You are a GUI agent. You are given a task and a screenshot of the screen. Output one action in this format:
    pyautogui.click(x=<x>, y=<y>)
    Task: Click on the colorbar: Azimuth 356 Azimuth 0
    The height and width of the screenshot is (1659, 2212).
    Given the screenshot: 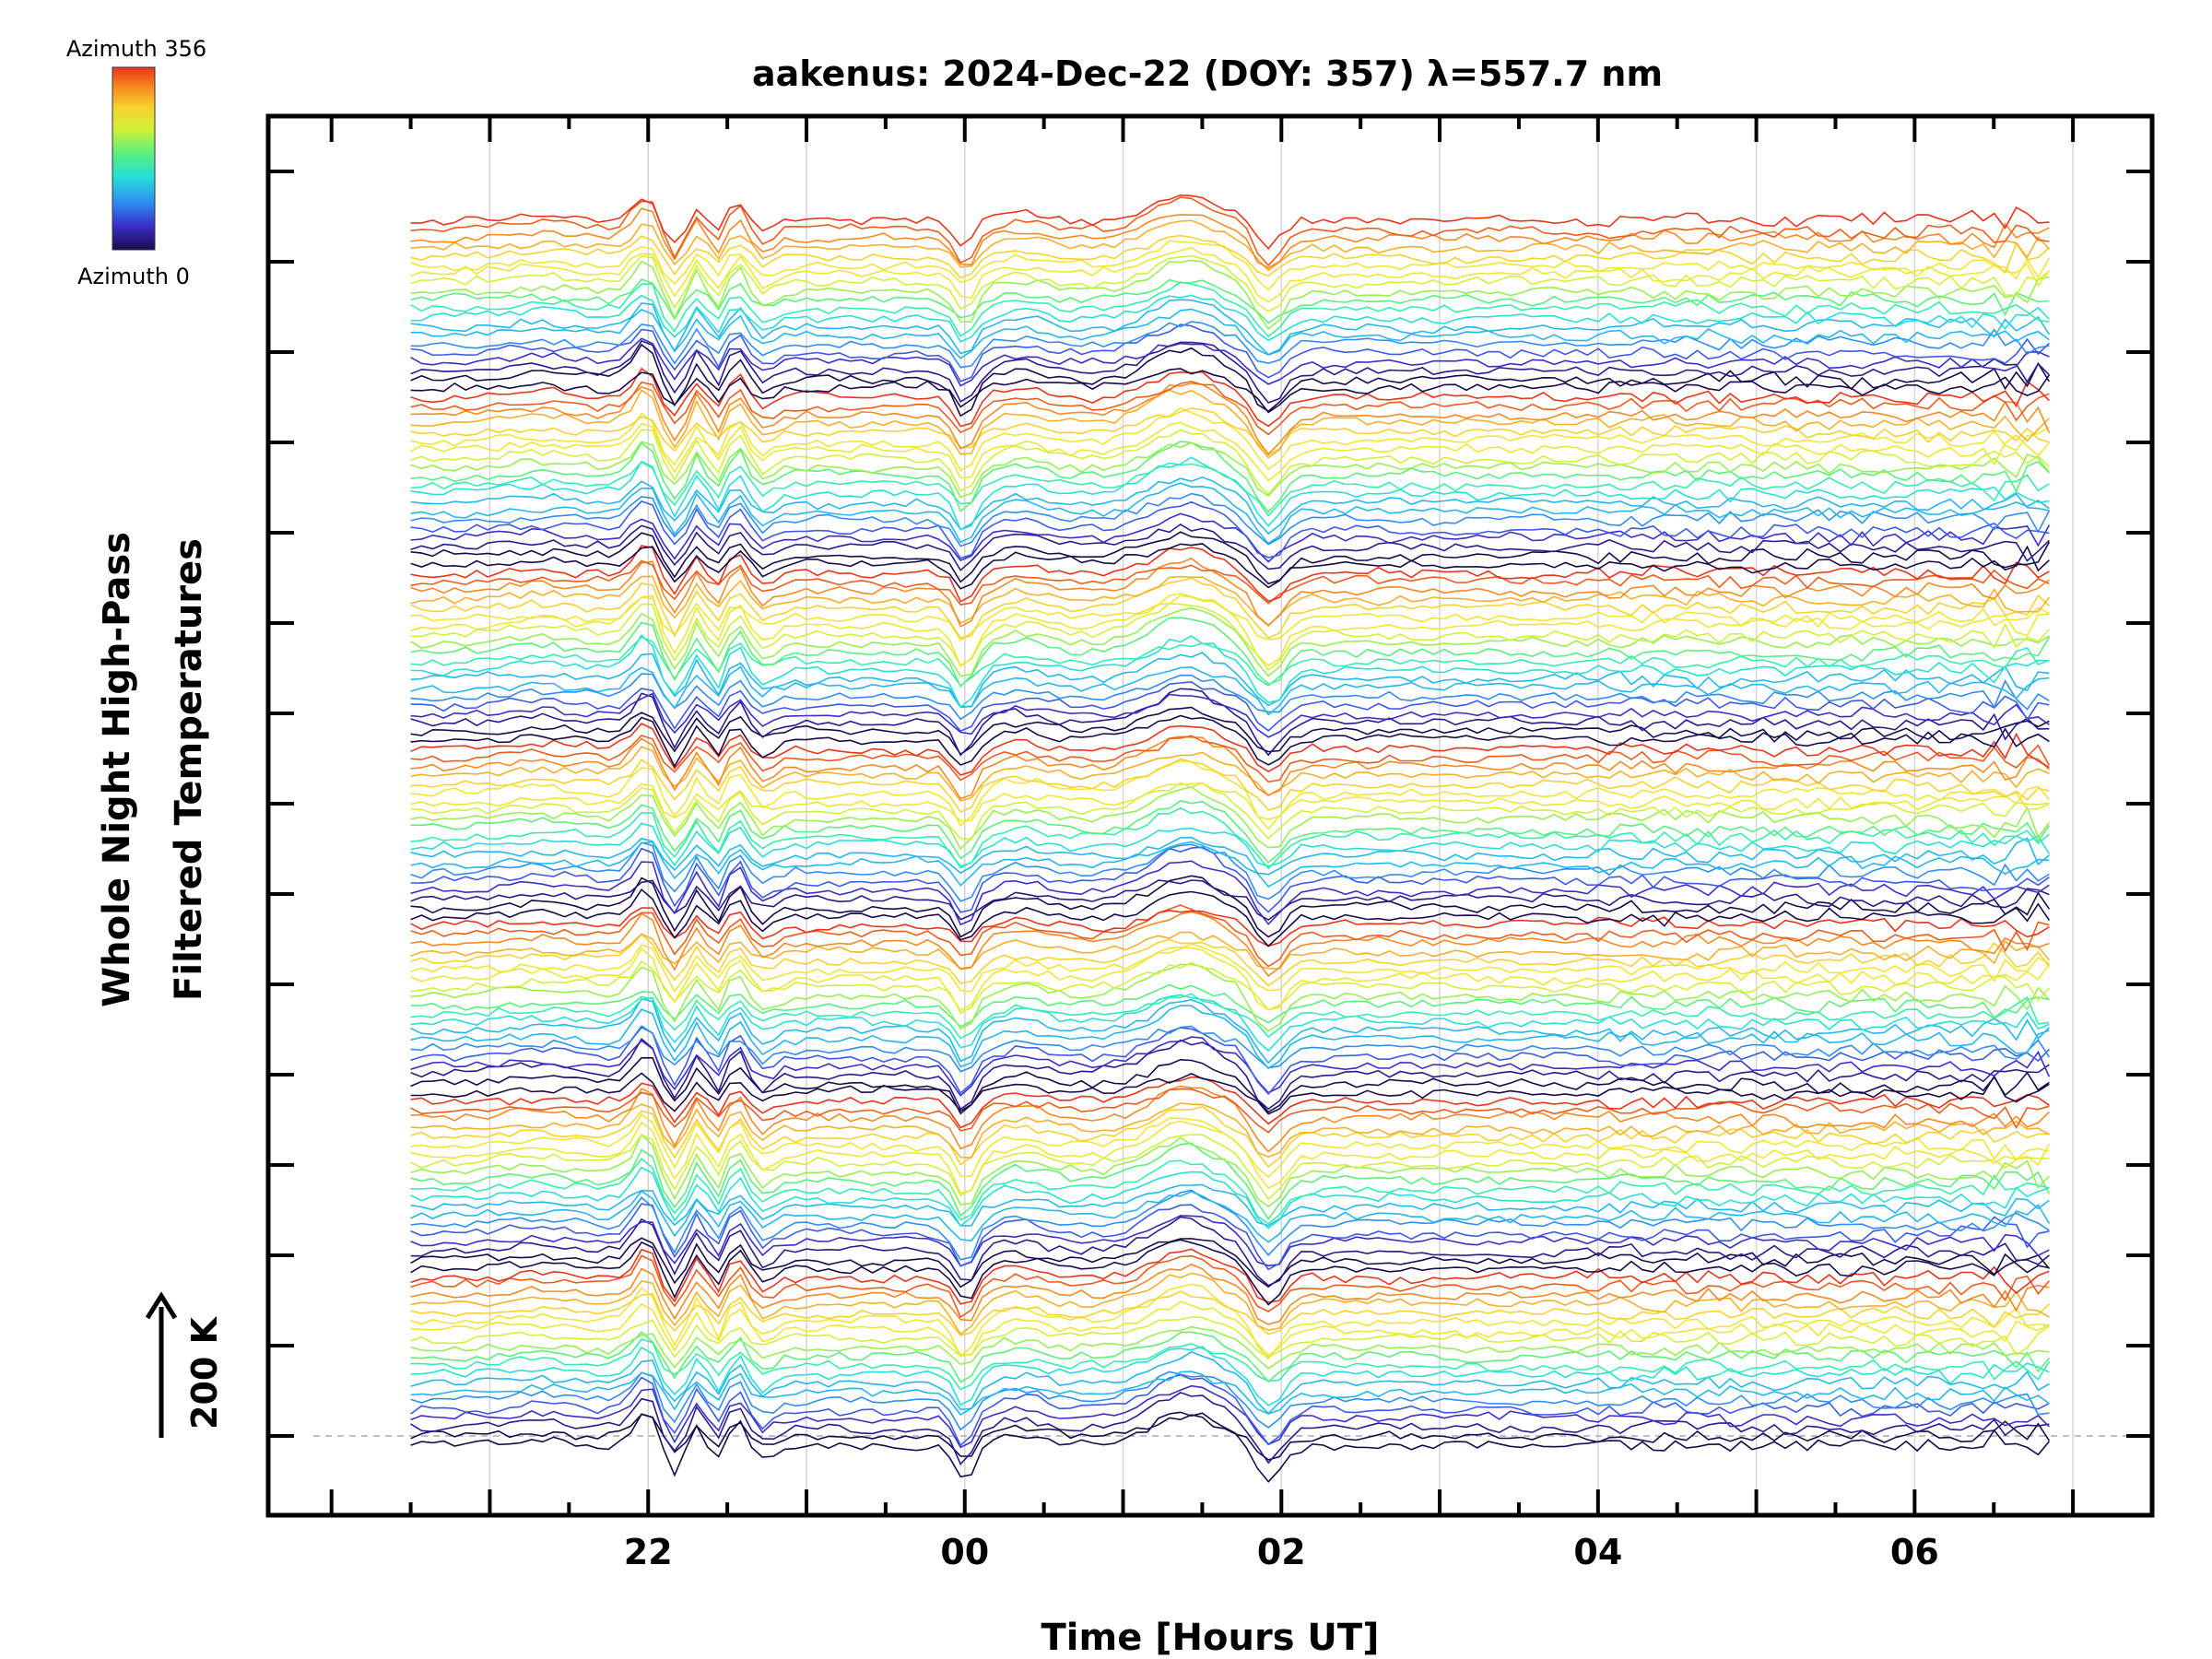 What is the action you would take?
    pyautogui.click(x=136, y=162)
    